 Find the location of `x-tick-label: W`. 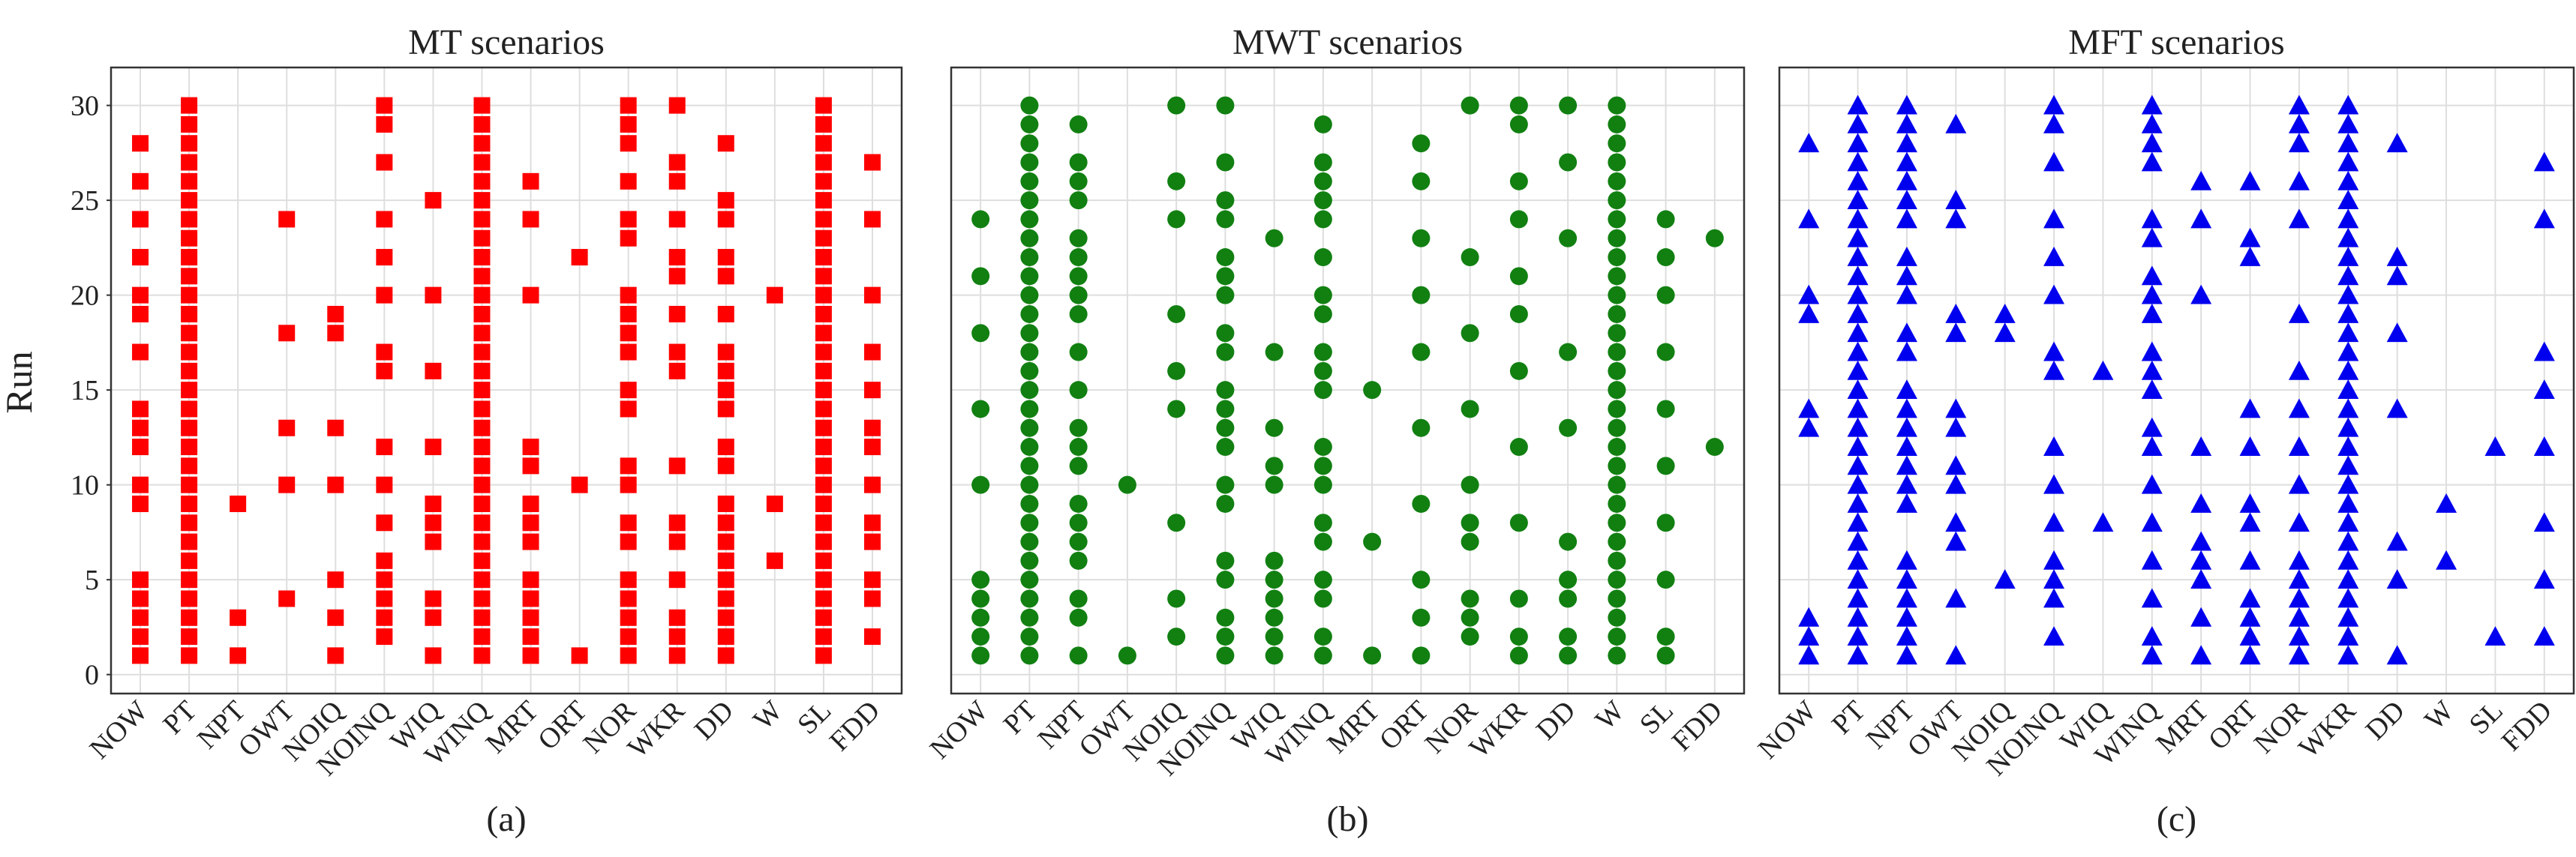

x-tick-label: W is located at coordinates (2439, 715).